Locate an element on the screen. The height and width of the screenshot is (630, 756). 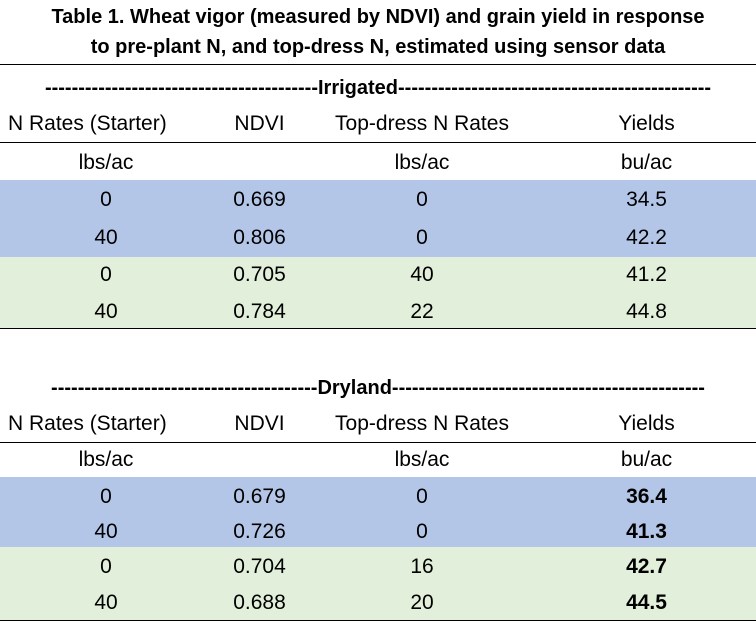
cell-yield: 34.5 is located at coordinates (646, 199).